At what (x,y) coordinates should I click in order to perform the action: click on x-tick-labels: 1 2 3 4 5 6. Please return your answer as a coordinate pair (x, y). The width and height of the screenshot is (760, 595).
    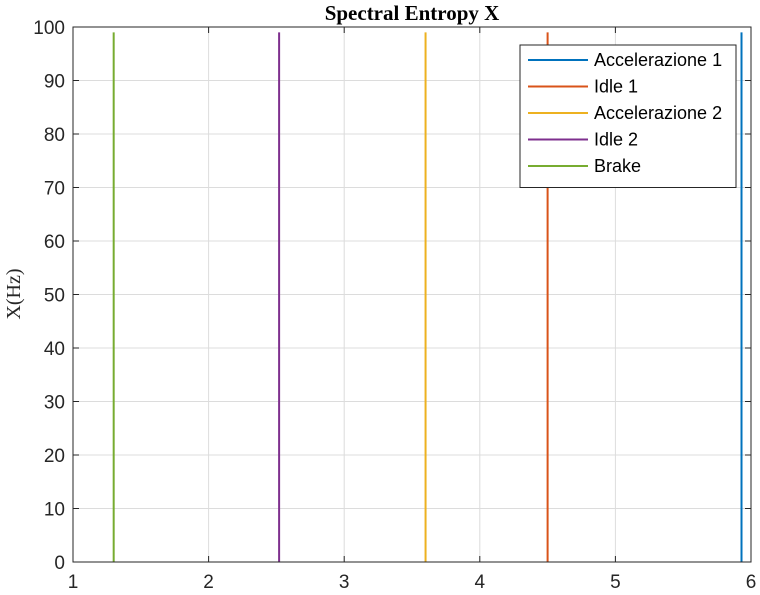
    Looking at the image, I should click on (412, 582).